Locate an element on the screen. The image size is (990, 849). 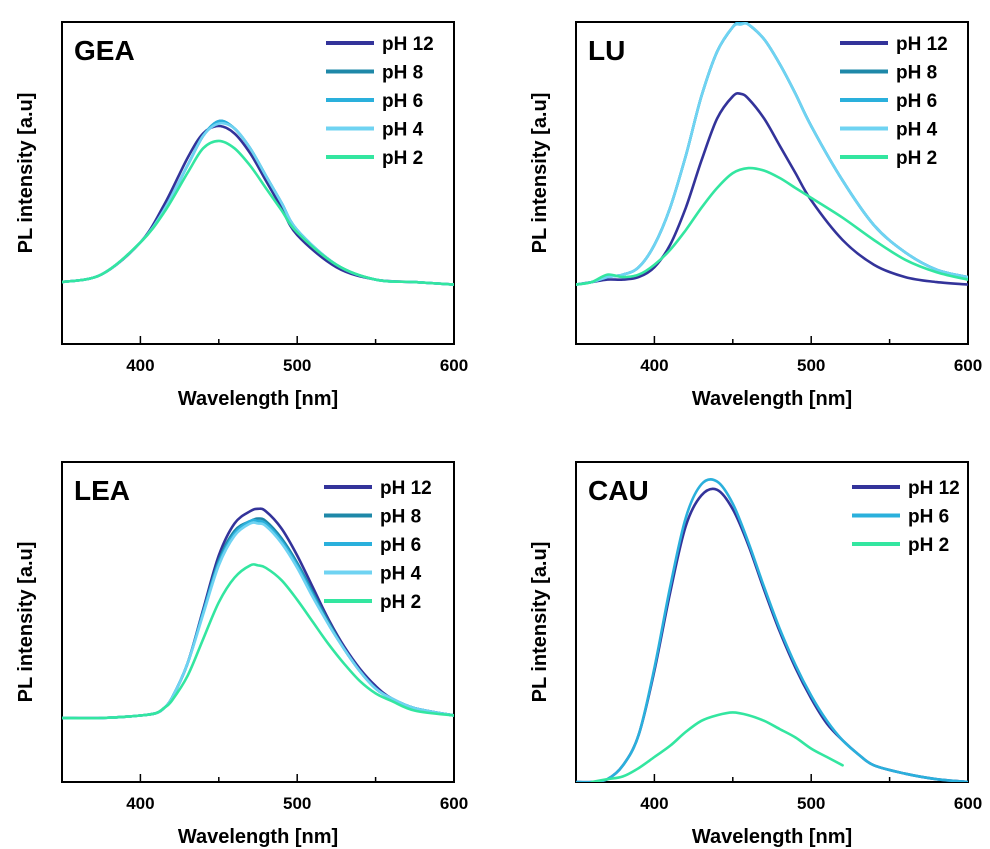
panel-label: LEA is located at coordinates (102, 490).